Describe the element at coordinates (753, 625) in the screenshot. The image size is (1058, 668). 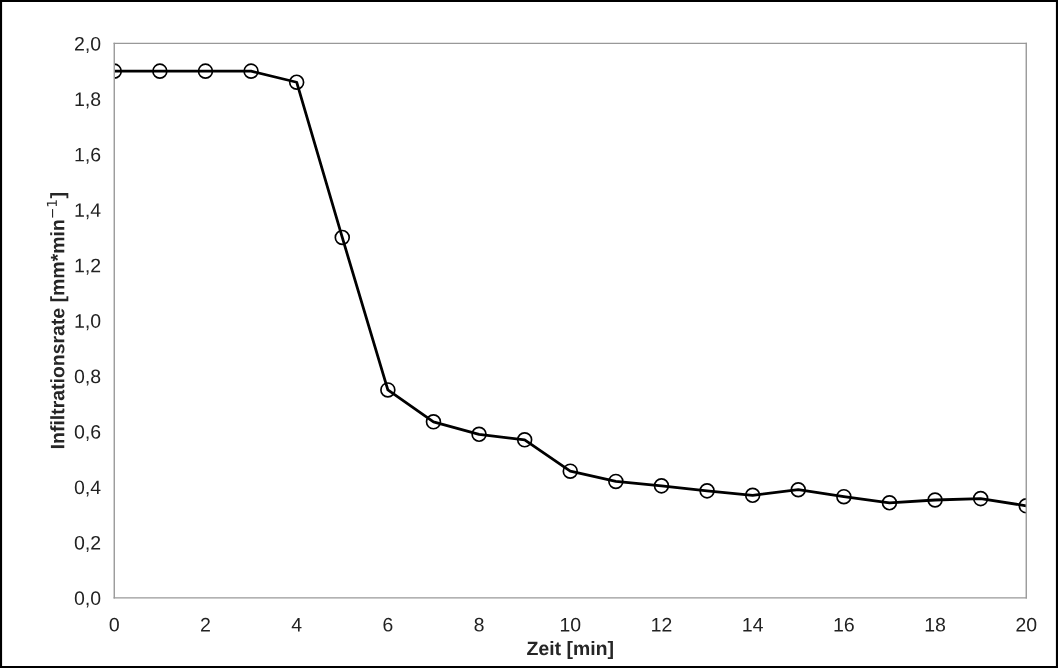
I see `x-tick-label: 14` at that location.